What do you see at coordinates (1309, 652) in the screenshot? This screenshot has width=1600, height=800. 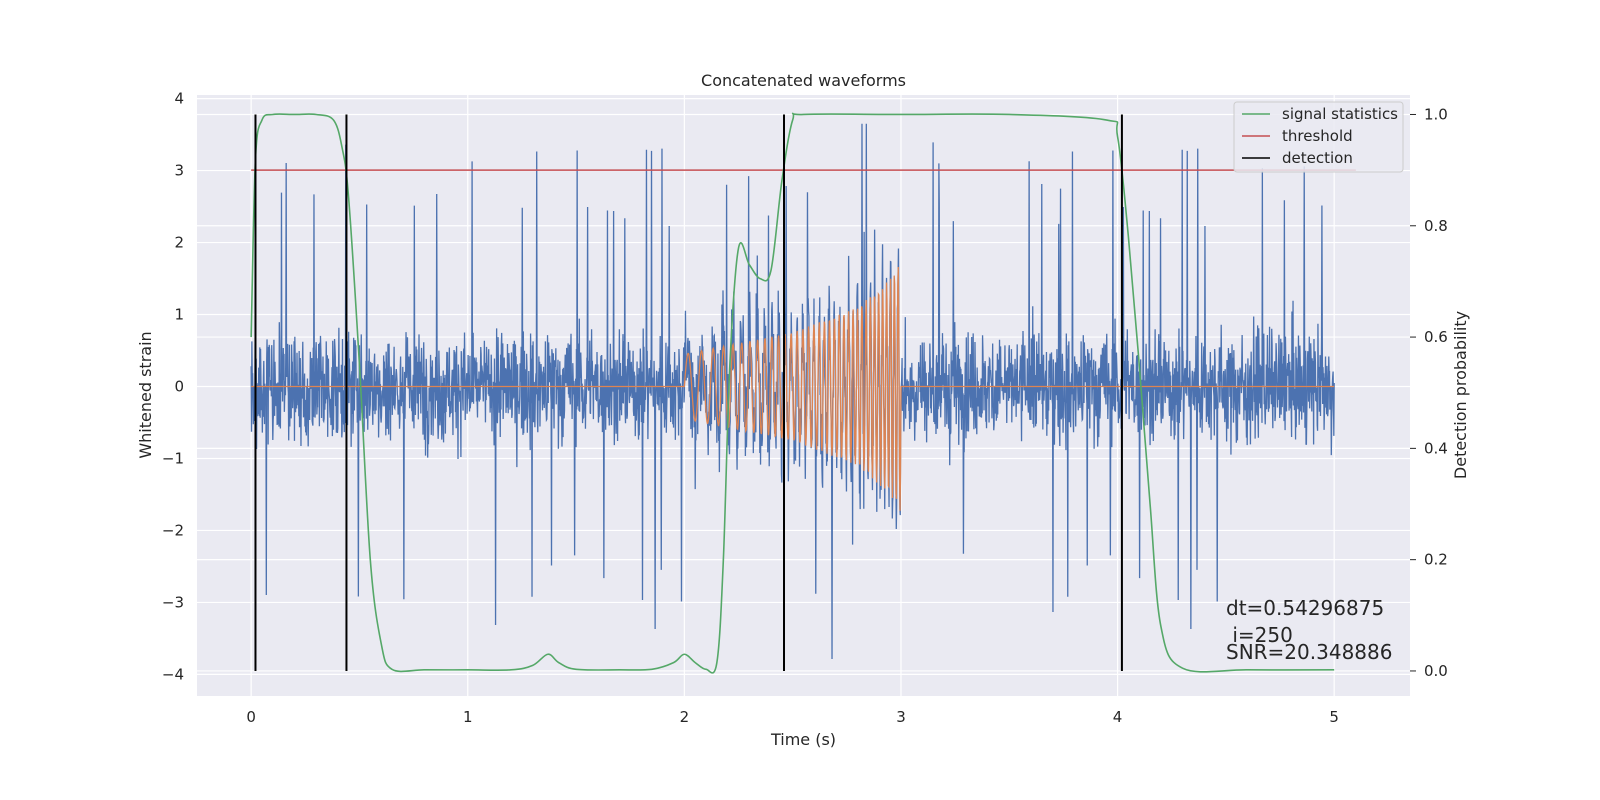 I see `annotation-snr: SNR=20.348886` at bounding box center [1309, 652].